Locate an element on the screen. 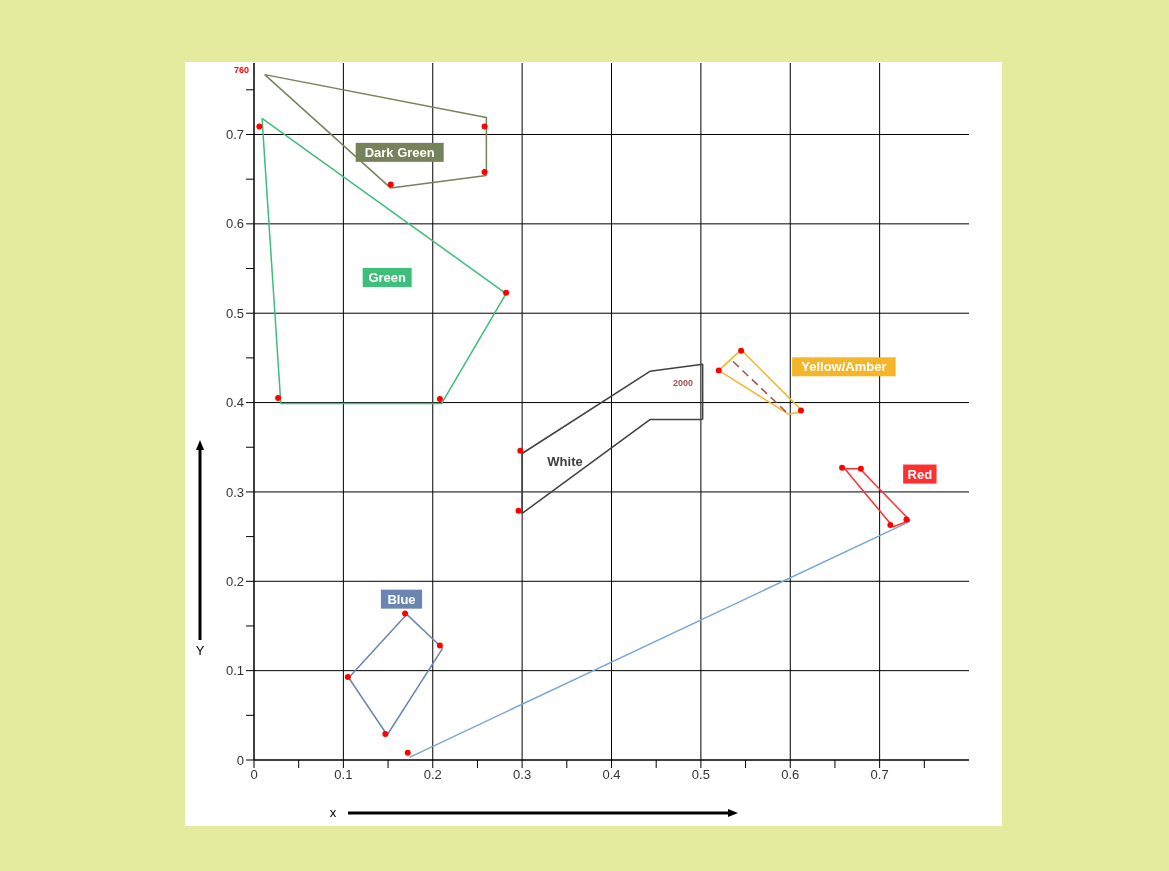  annotation: Red is located at coordinates (920, 474).